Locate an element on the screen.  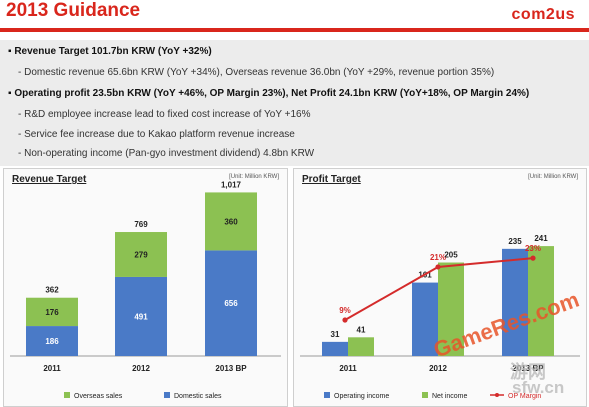
revenue-chart-title: Revenue Target is located at coordinates (49, 179).